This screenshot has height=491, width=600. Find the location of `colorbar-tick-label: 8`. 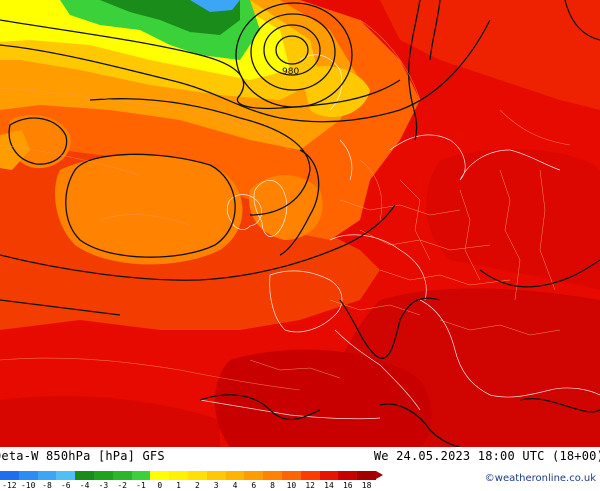

colorbar-tick-label: 8 is located at coordinates (273, 485).